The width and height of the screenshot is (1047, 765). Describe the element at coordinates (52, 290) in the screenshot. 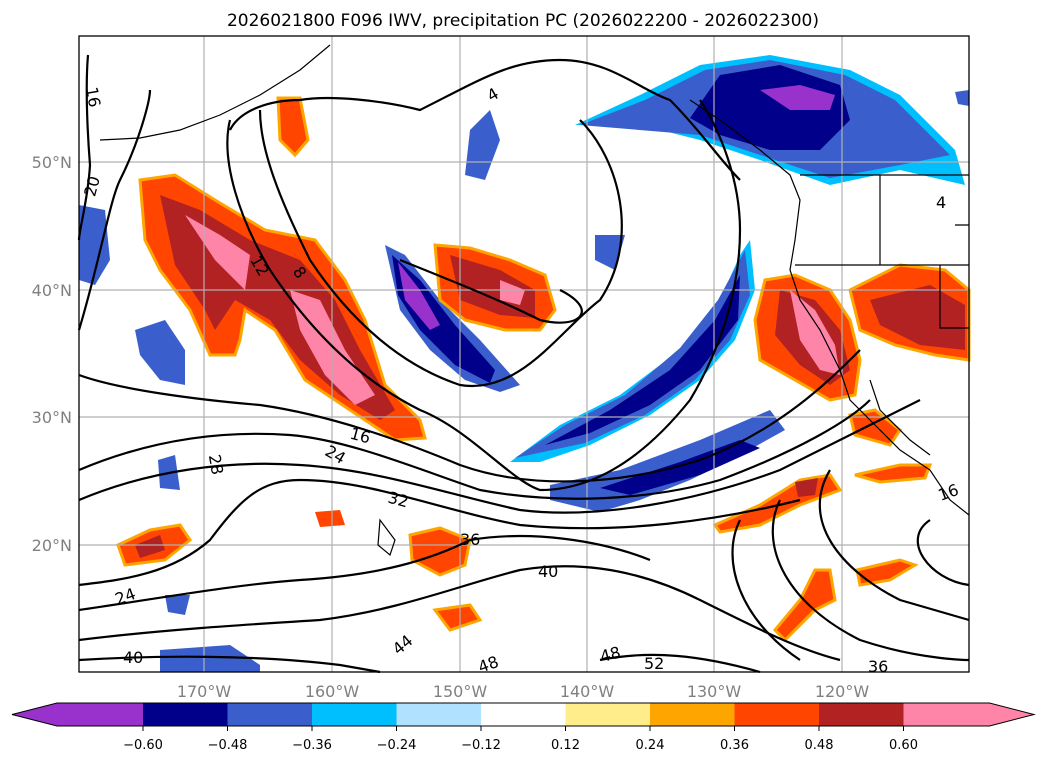

I see `lat-label: 40°N` at that location.